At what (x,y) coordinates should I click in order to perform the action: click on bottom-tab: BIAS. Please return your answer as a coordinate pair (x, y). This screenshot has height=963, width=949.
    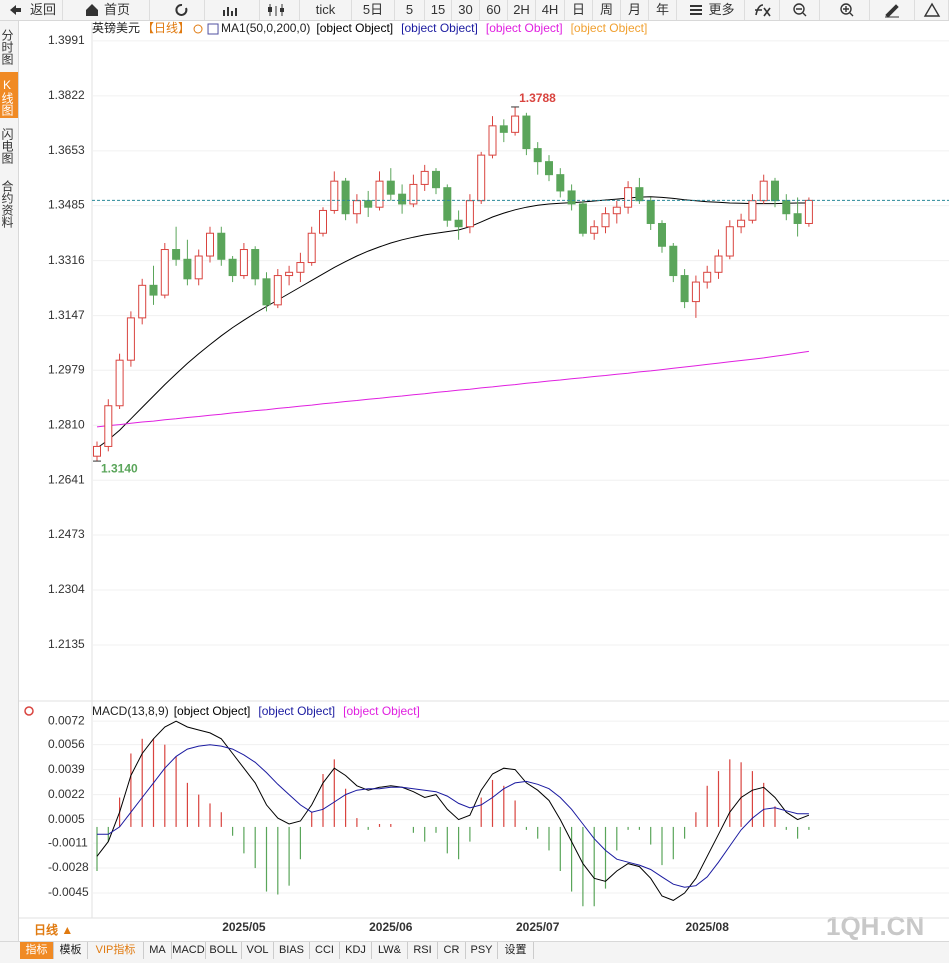
    Looking at the image, I should click on (292, 950).